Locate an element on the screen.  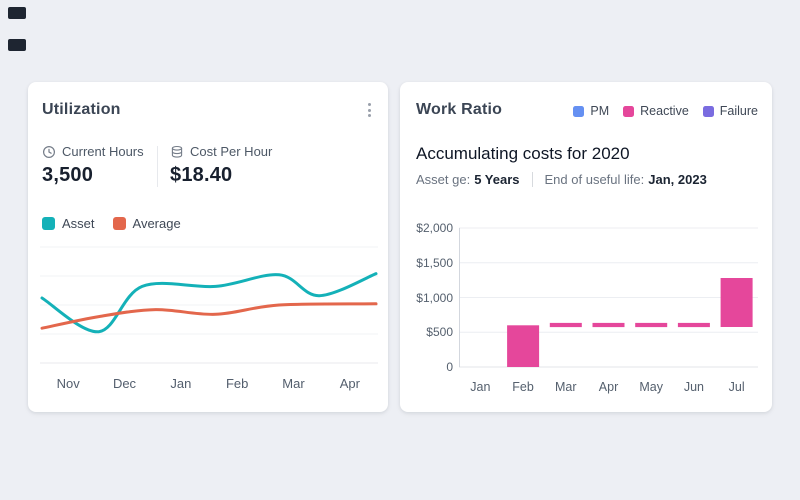
bar-jun is located at coordinates (693, 325).